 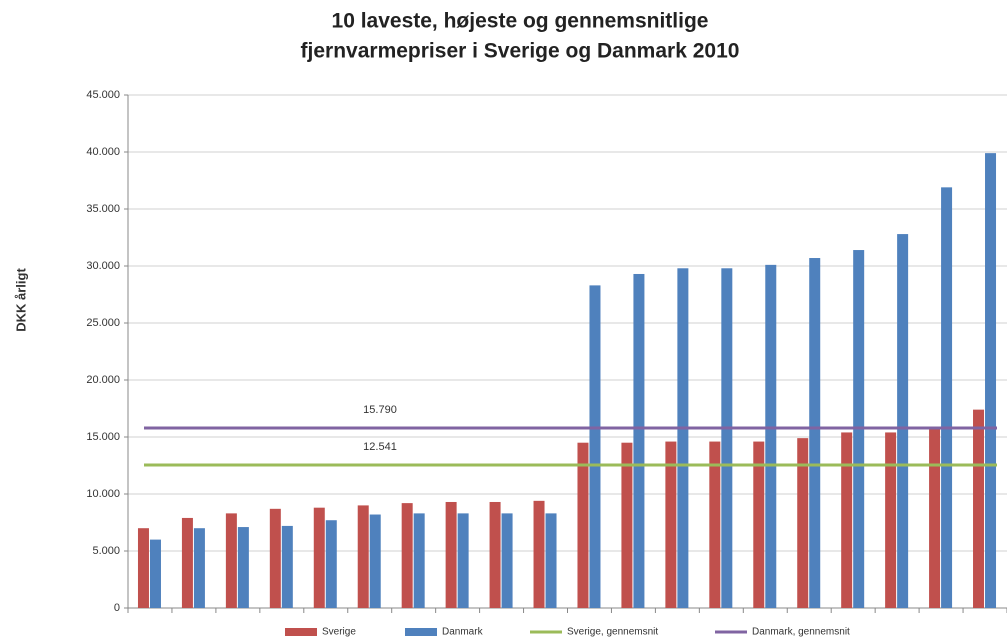 What do you see at coordinates (103, 494) in the screenshot?
I see `y-tick-label: 10.000` at bounding box center [103, 494].